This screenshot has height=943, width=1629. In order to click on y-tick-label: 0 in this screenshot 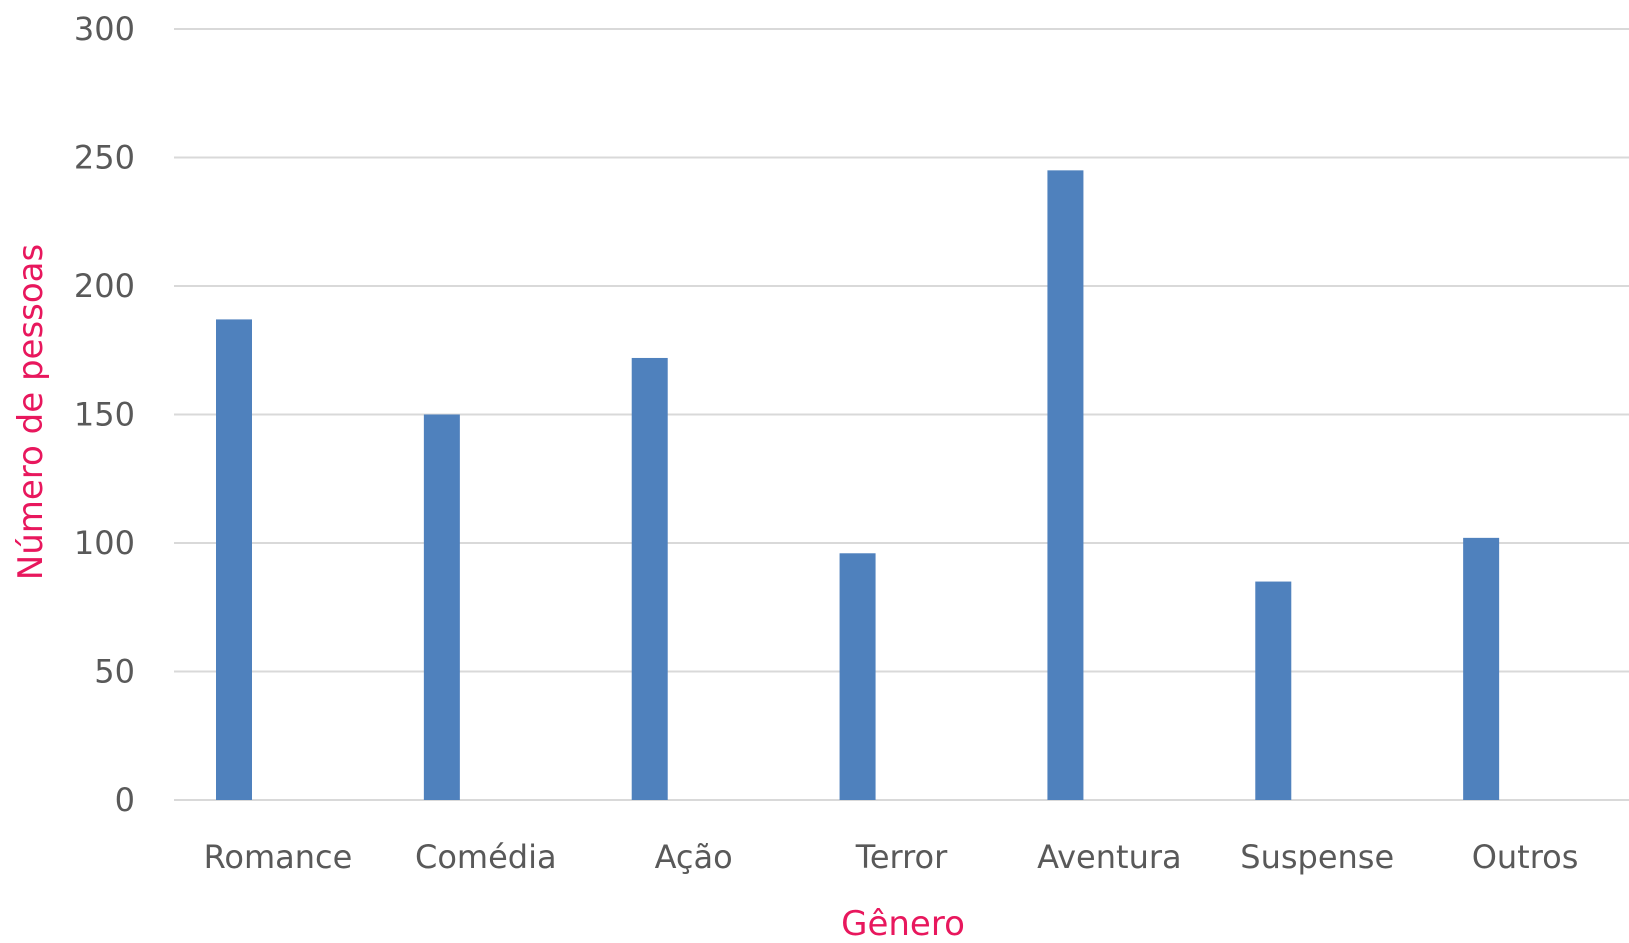, I will do `click(125, 800)`.